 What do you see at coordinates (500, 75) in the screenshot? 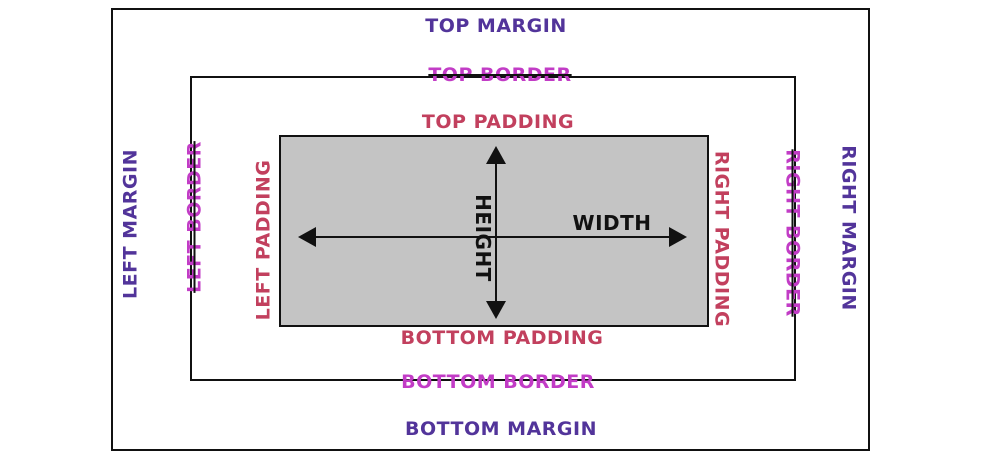
I see `top-border-label: TOP BORDER` at bounding box center [500, 75].